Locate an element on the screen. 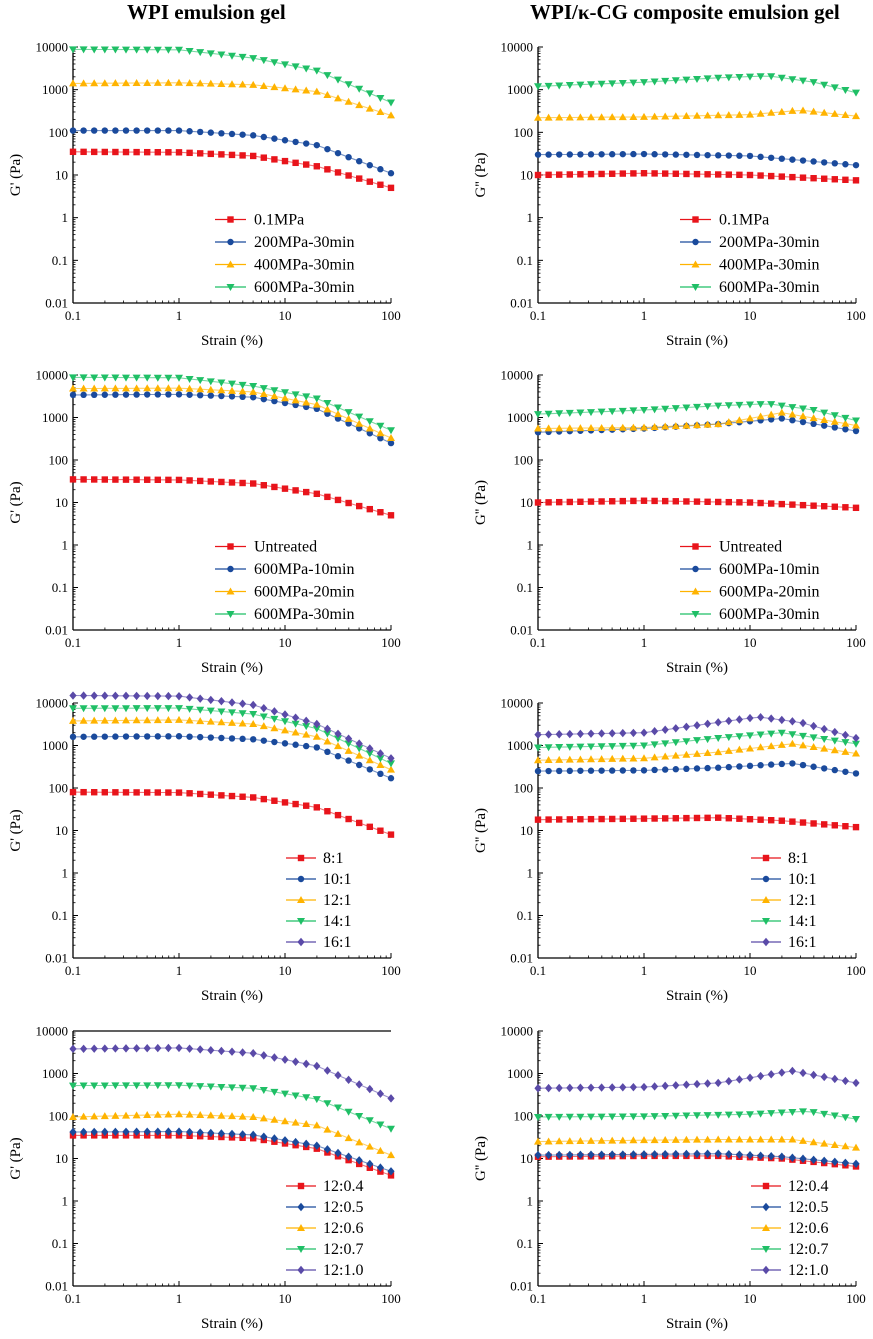 The height and width of the screenshot is (1339, 873). legend-label: 12:1.0 is located at coordinates (808, 1270).